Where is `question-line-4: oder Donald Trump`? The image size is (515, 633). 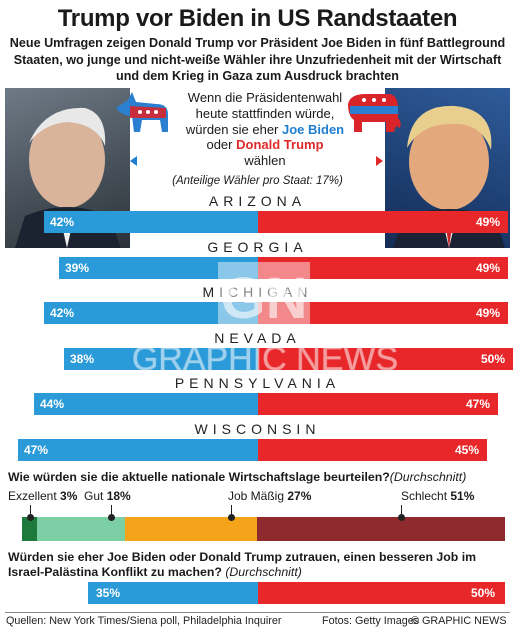 question-line-4: oder Donald Trump is located at coordinates (265, 145).